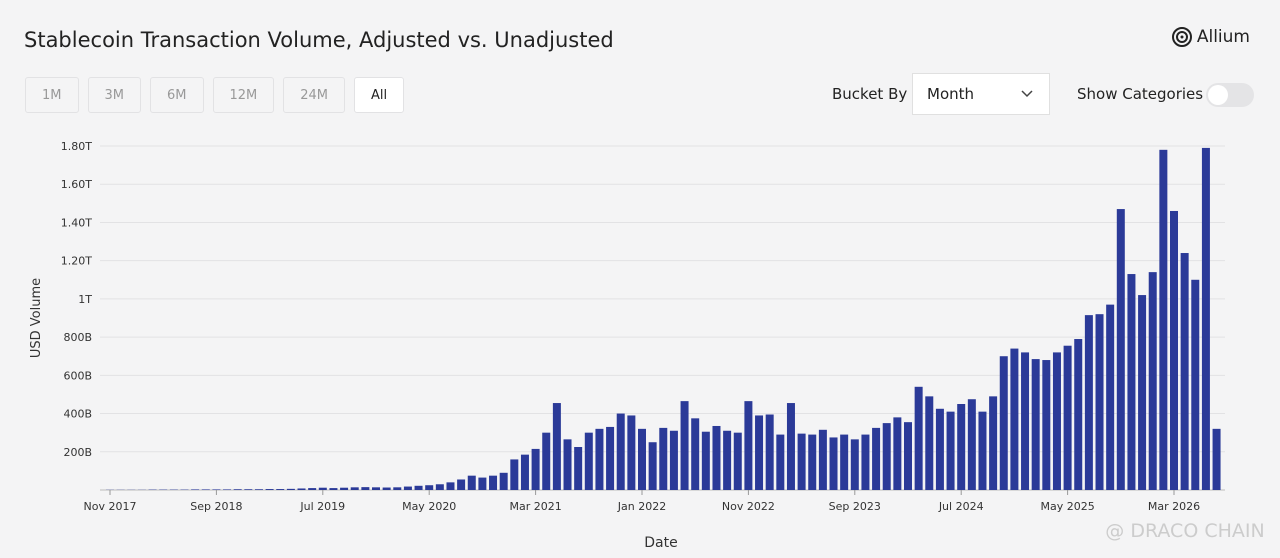 Image resolution: width=1280 pixels, height=558 pixels. What do you see at coordinates (1027, 94) in the screenshot?
I see `chevron` at bounding box center [1027, 94].